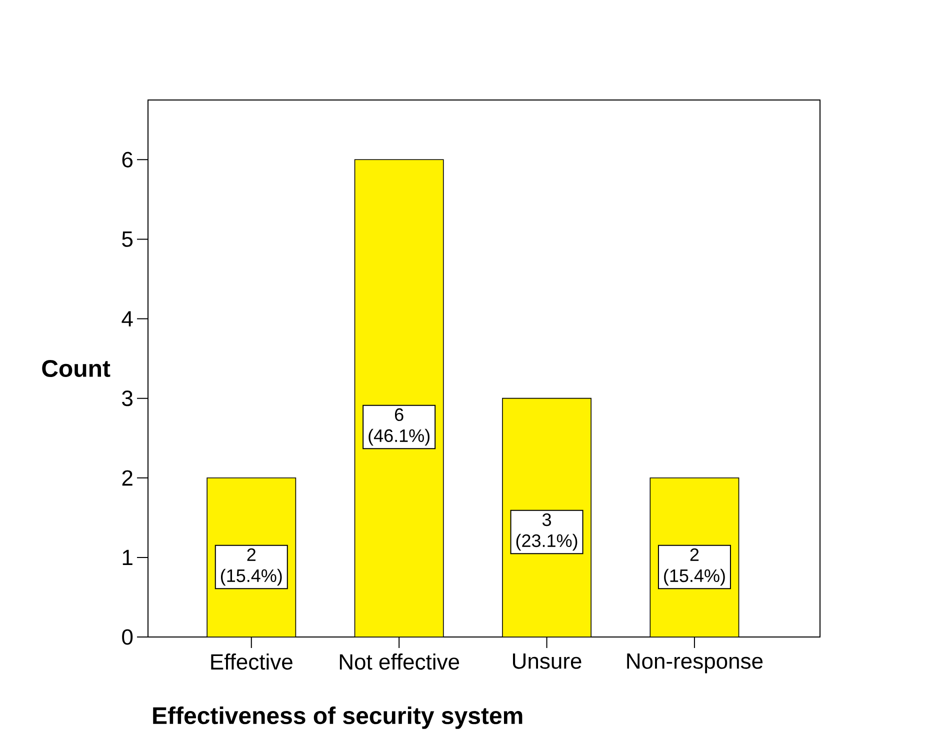  What do you see at coordinates (127, 637) in the screenshot?
I see `y-tick-label: 0` at bounding box center [127, 637].